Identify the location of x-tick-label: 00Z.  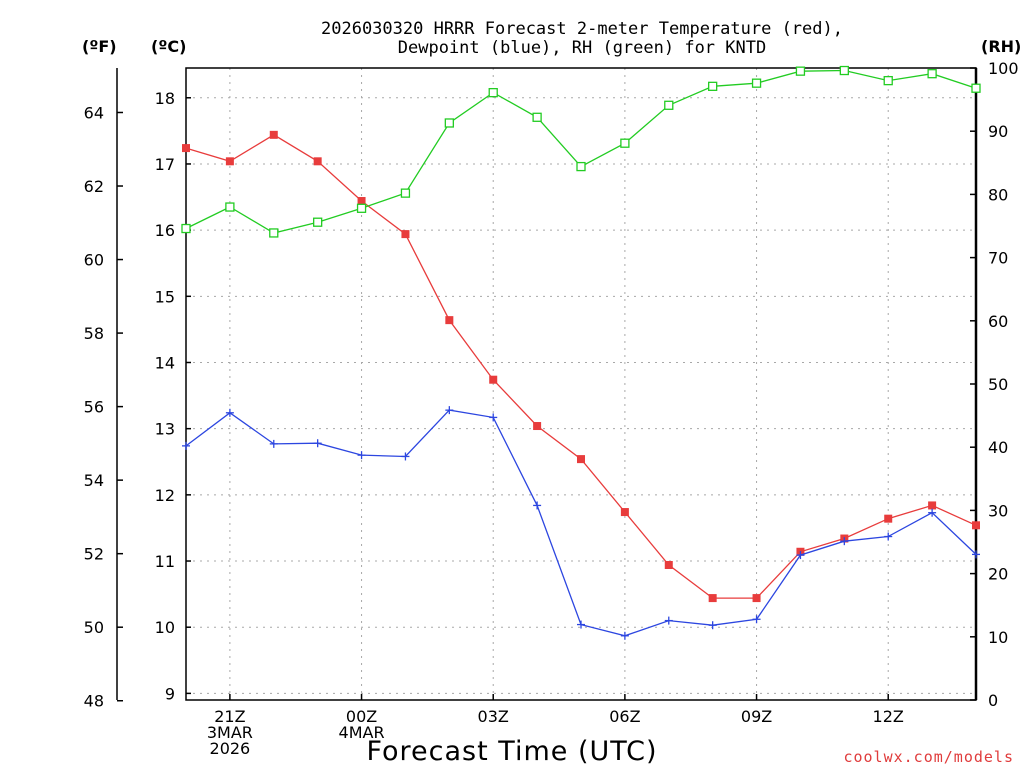
(361, 716).